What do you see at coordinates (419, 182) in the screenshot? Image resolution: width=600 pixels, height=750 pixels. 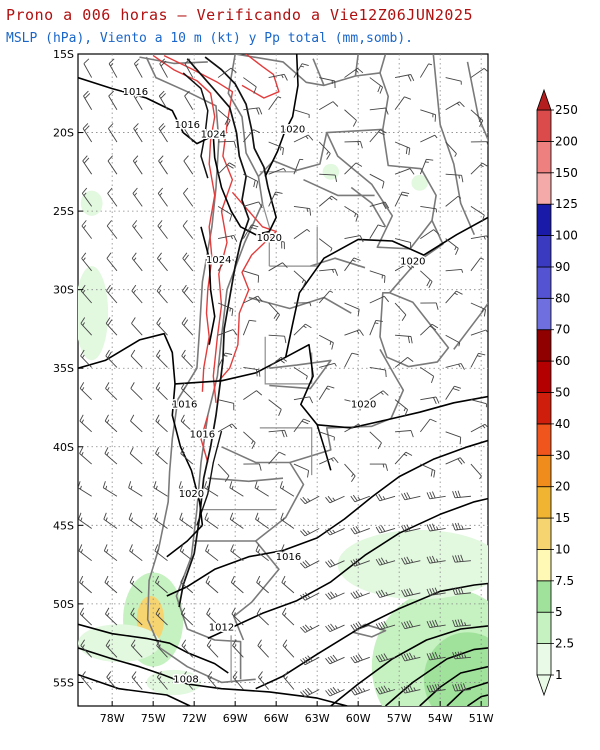 I see `precip-area` at bounding box center [419, 182].